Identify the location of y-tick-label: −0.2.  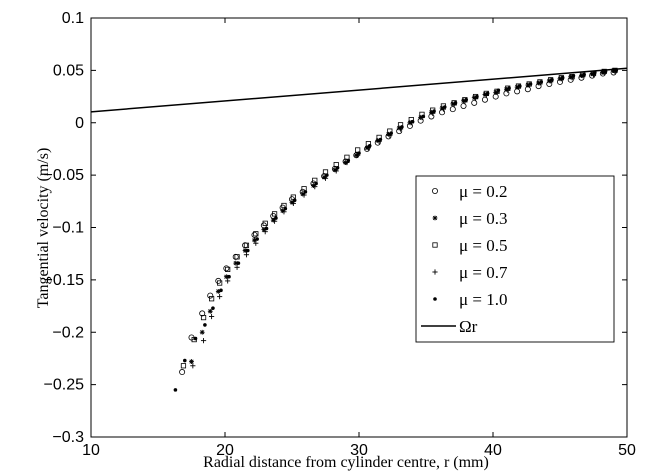
(68, 332).